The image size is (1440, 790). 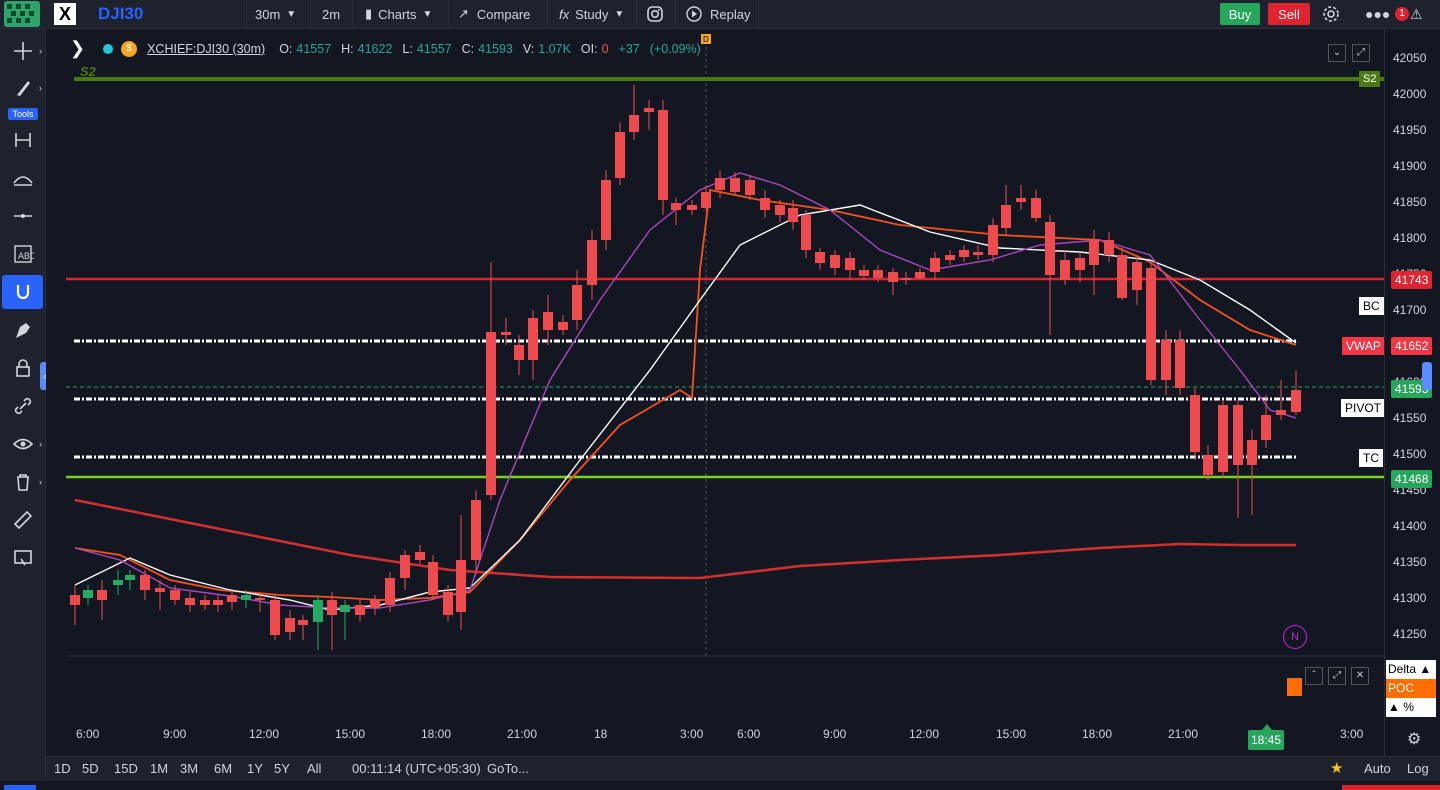 I want to click on range-1y: 1Y, so click(x=255, y=768).